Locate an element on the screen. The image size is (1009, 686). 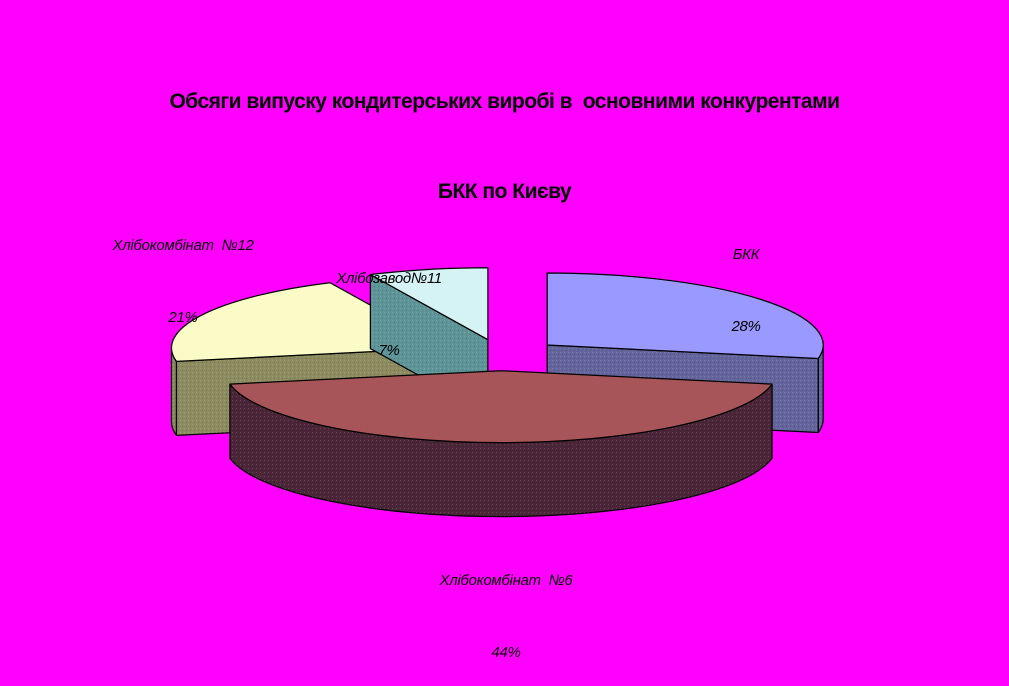
slice-label-khlibokombinat-n12-pct: 21% is located at coordinates (183, 317).